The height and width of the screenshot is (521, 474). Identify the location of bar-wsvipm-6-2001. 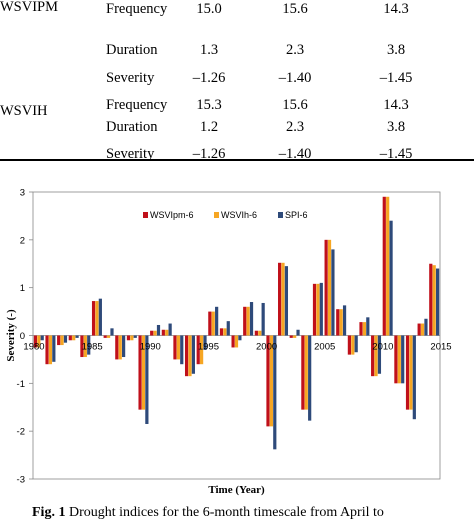
(280, 299).